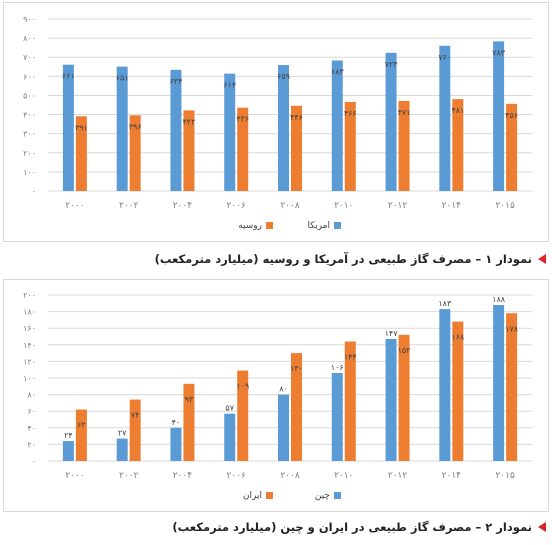 This screenshot has width=552, height=545. What do you see at coordinates (29, 312) in the screenshot?
I see `y-tick-label: ۱۸۰` at bounding box center [29, 312].